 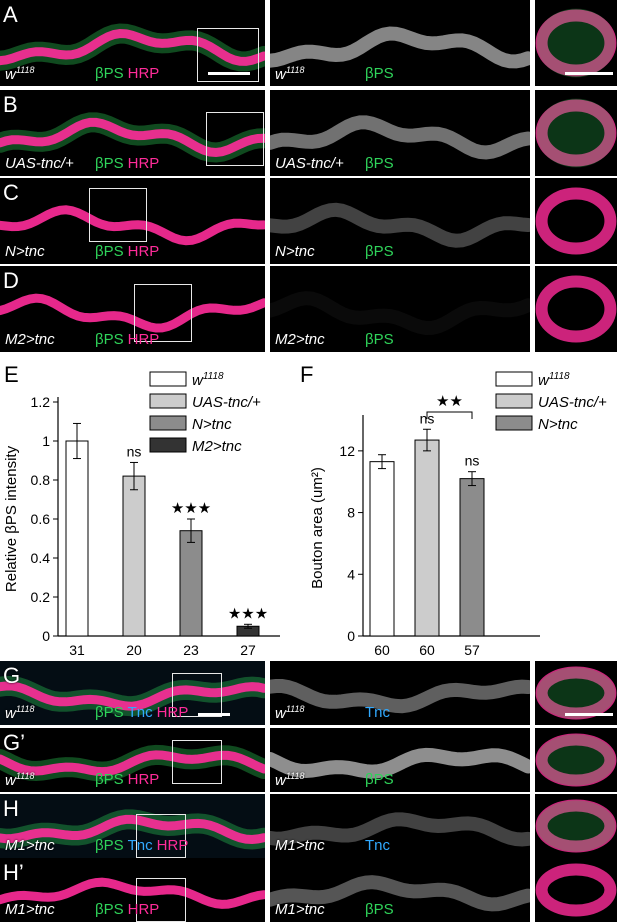 I want to click on panel-label: G, so click(x=12, y=675).